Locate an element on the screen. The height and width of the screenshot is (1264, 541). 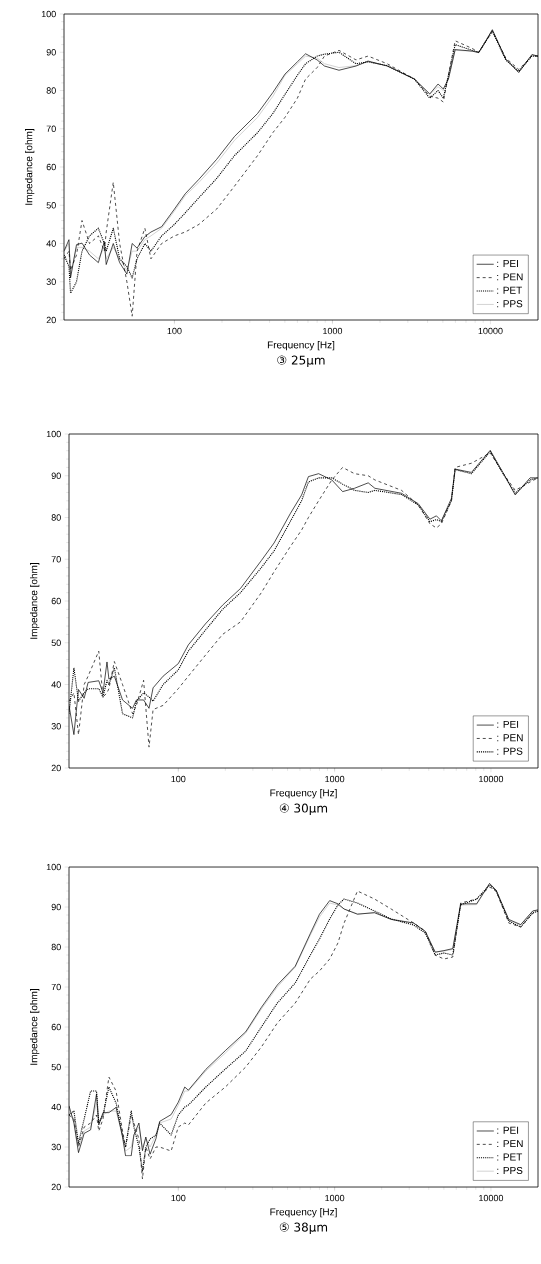
text: ③ 25μm is located at coordinates (301, 361).